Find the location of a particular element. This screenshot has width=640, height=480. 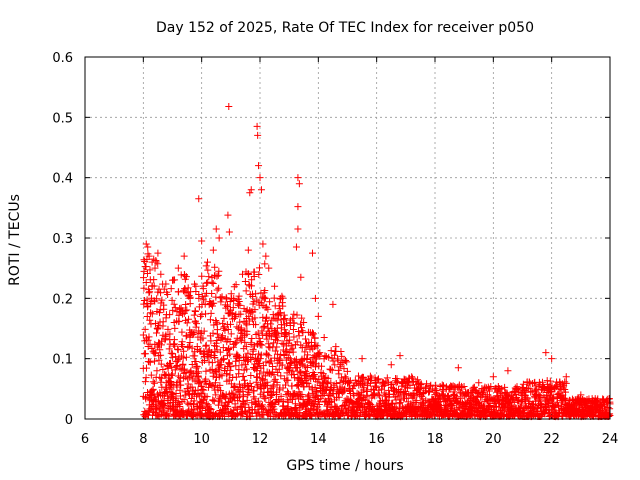

y-tick-label: 0.3 is located at coordinates (62, 239).